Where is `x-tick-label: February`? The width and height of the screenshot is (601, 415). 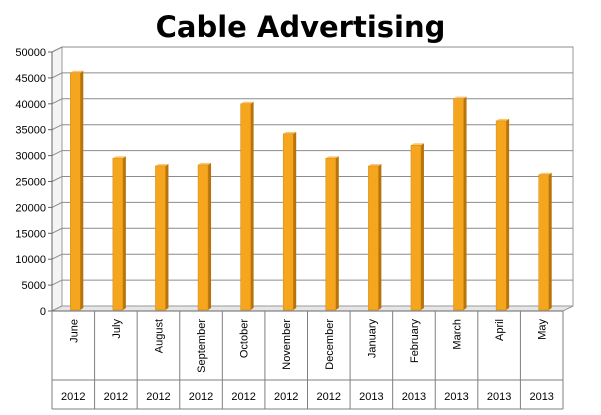 x-tick-label: February is located at coordinates (415, 341).